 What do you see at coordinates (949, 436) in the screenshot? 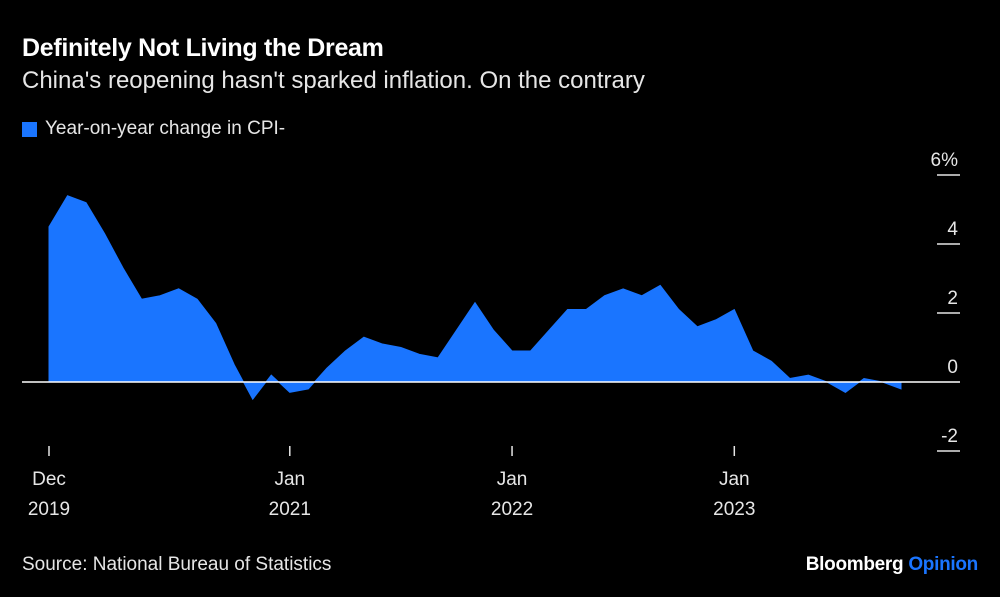
I see `y-tick-label: -2` at bounding box center [949, 436].